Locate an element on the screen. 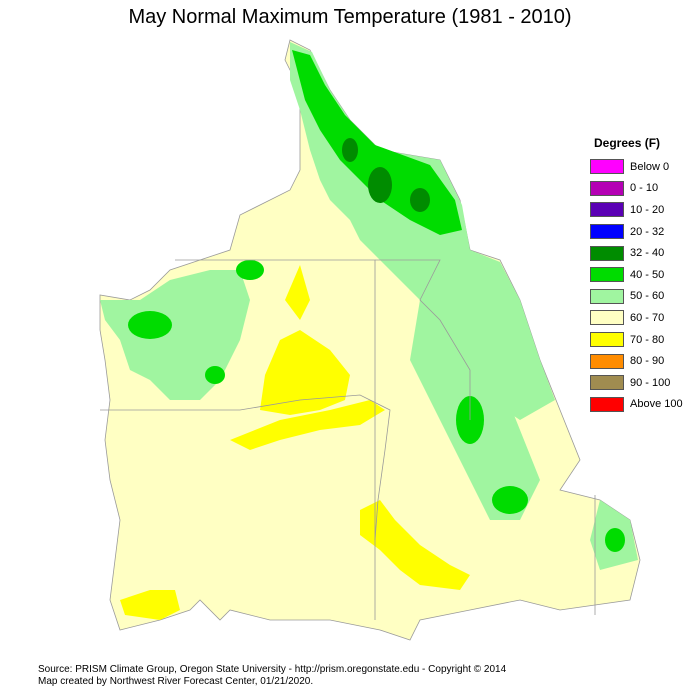 The image size is (700, 700). legend-item: 40 - 50 is located at coordinates (645, 275).